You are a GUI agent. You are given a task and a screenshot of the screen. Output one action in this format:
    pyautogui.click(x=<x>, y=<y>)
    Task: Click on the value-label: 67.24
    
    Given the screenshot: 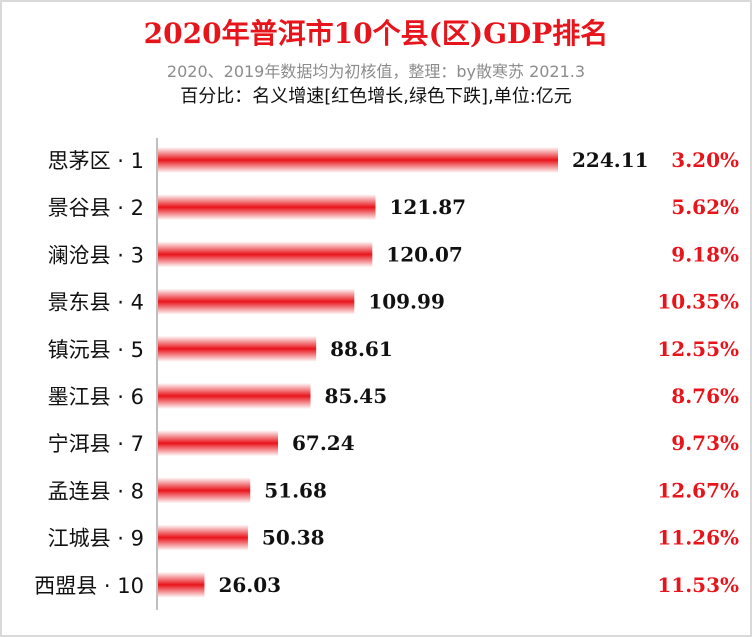 What is the action you would take?
    pyautogui.click(x=323, y=443)
    